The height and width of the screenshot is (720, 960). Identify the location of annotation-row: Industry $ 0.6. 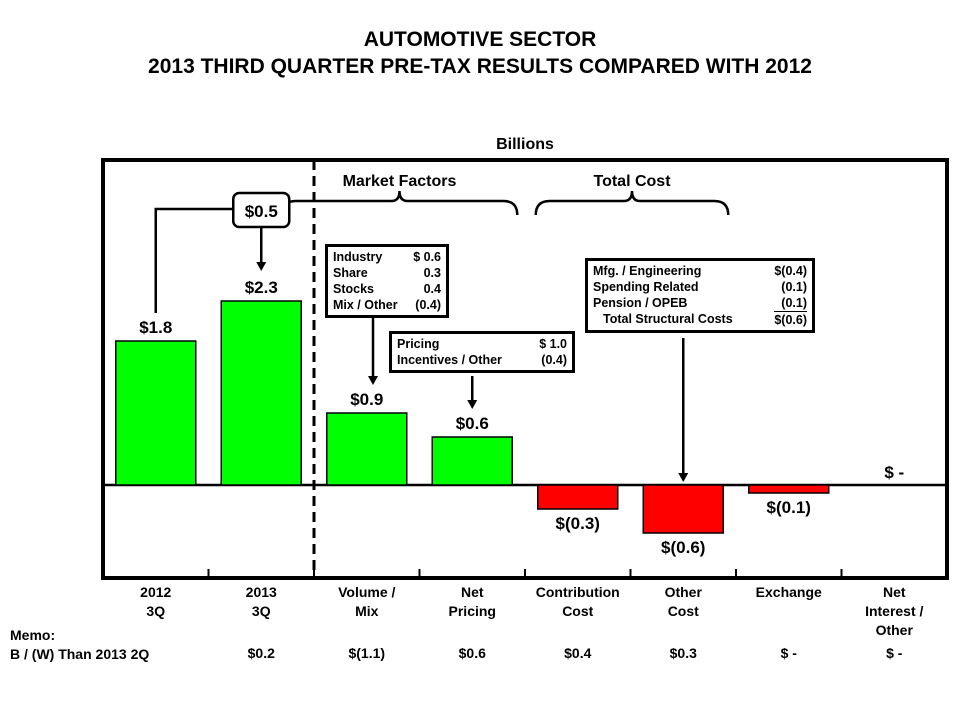
(387, 257).